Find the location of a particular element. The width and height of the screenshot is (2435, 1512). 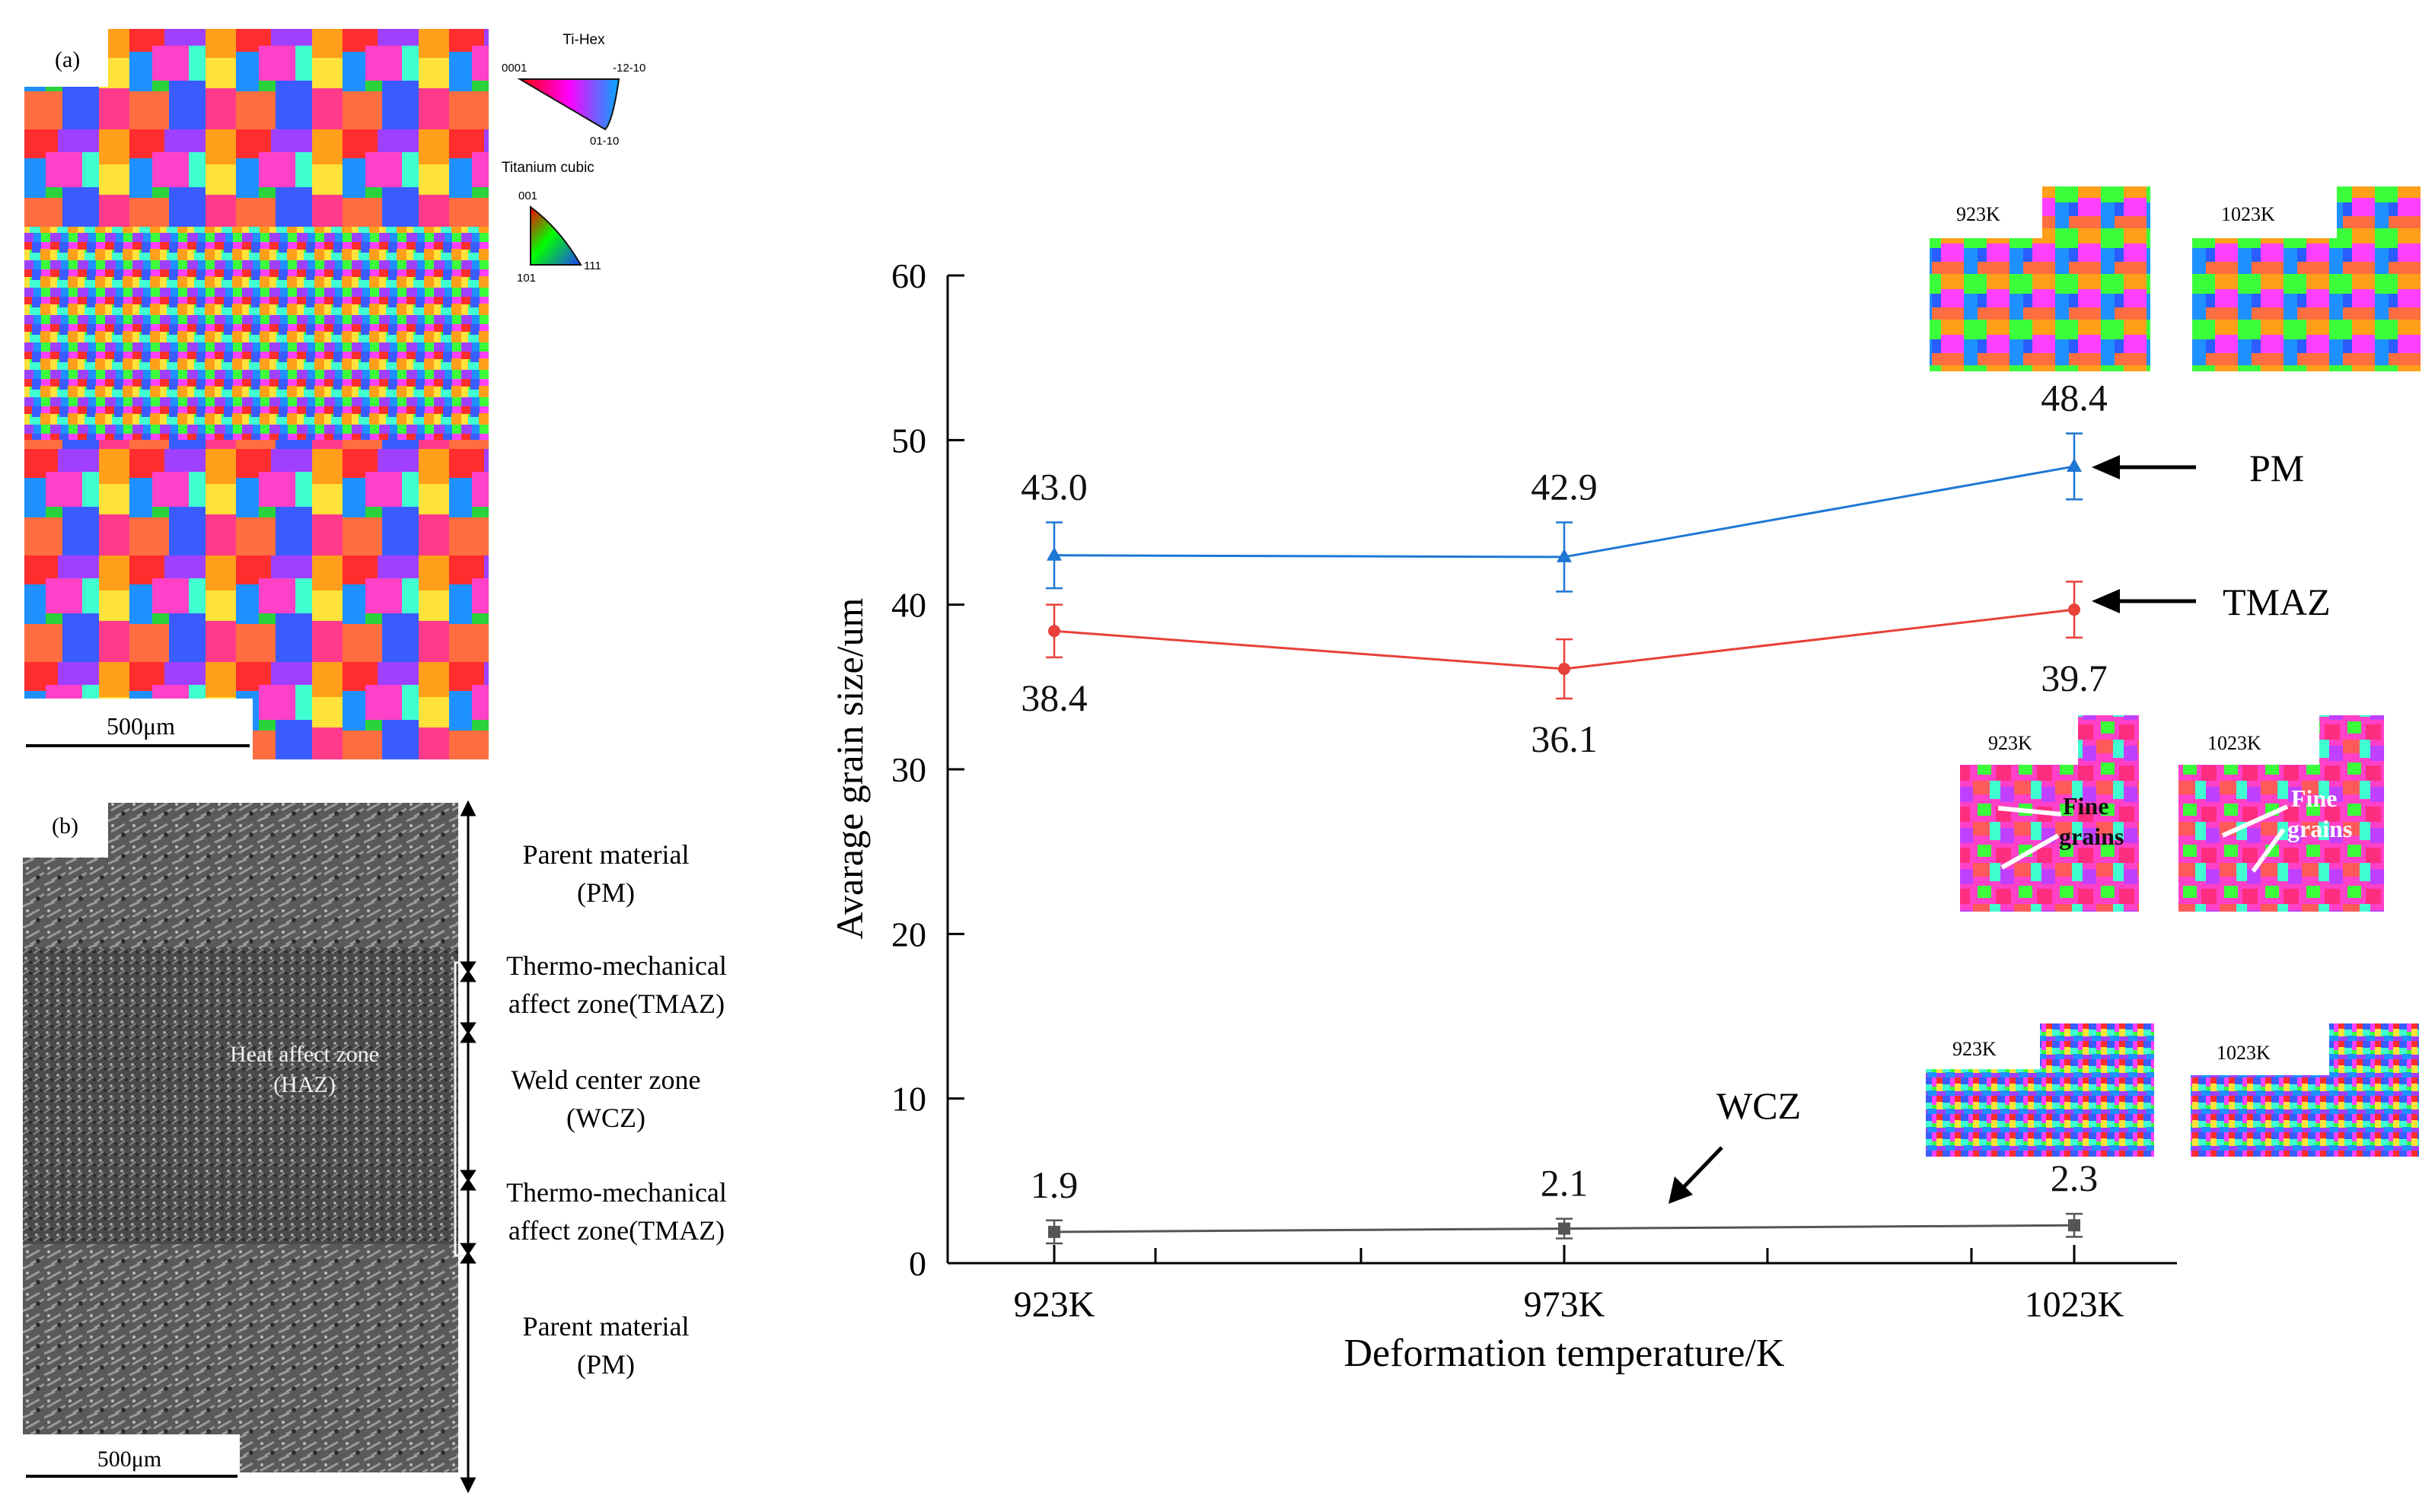

series-pm-value-label-2: 48.4 is located at coordinates (2074, 398).